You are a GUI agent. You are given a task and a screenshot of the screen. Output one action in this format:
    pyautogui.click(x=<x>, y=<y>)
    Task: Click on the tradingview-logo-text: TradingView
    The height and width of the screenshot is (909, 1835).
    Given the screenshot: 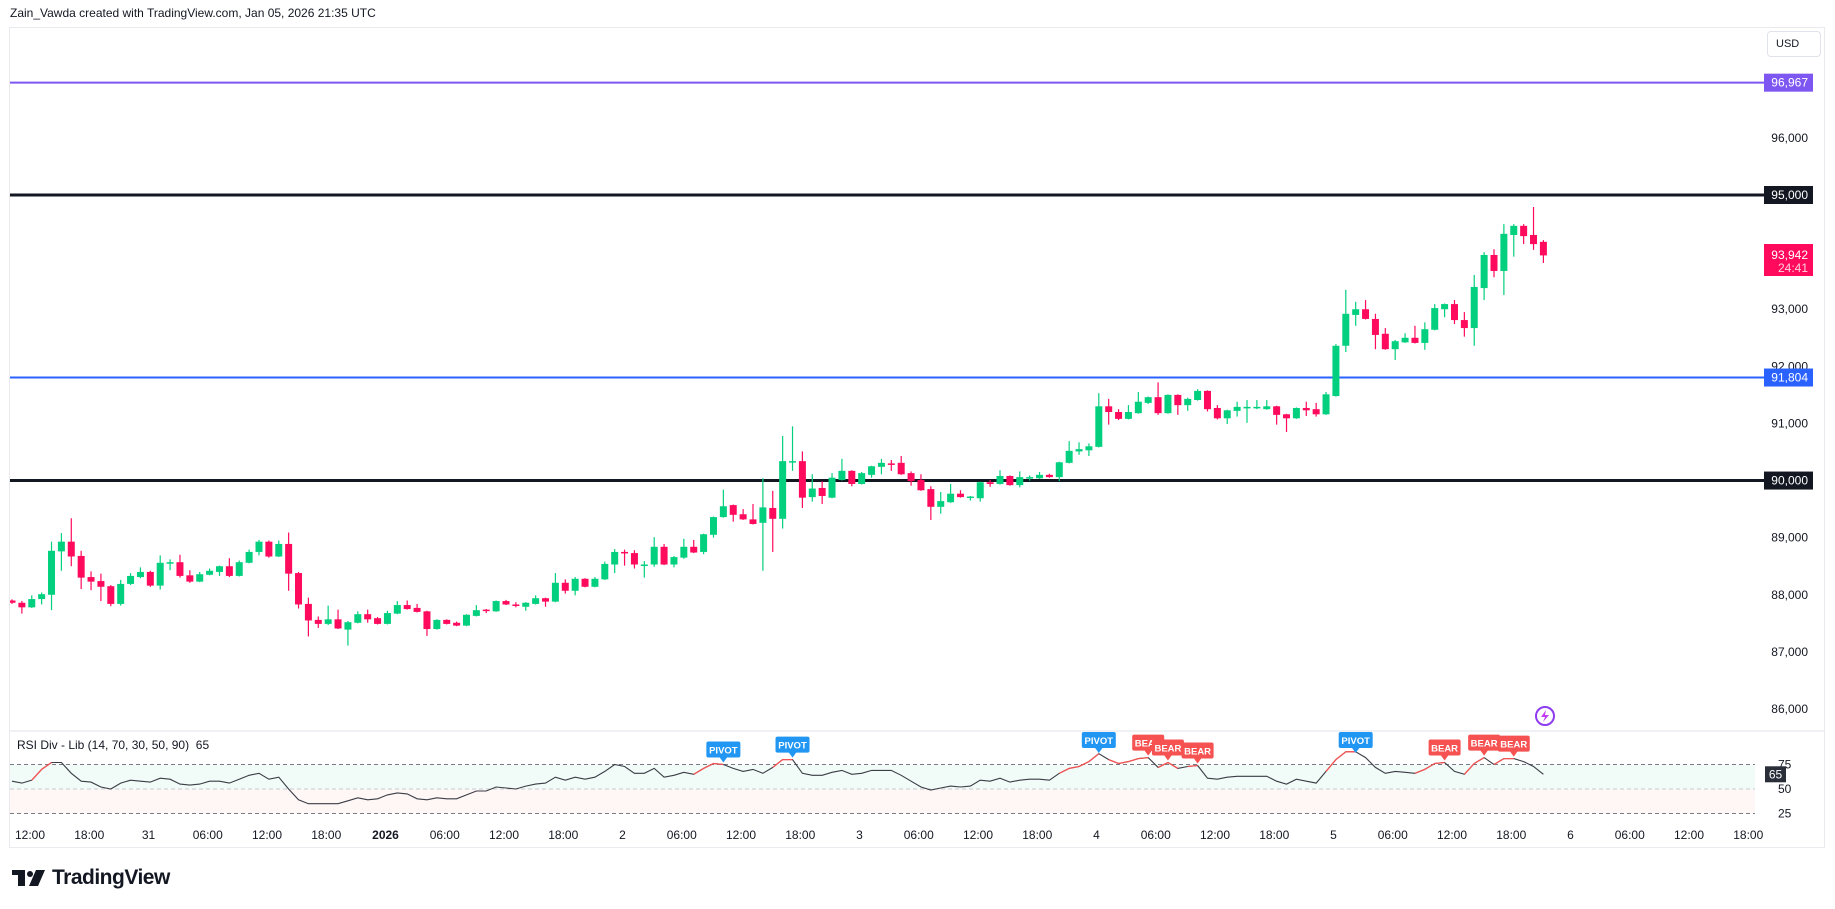 What is the action you would take?
    pyautogui.click(x=111, y=877)
    